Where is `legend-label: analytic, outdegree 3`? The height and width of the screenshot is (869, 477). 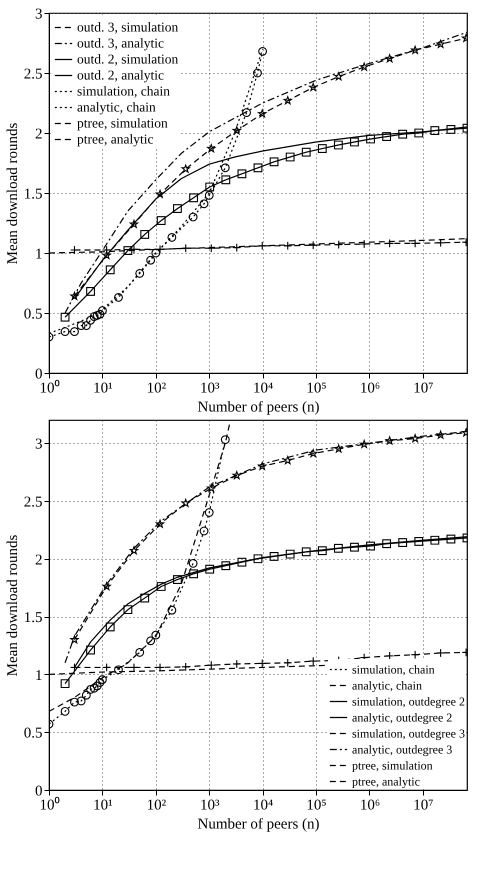
legend-label: analytic, outdegree 3 is located at coordinates (402, 749).